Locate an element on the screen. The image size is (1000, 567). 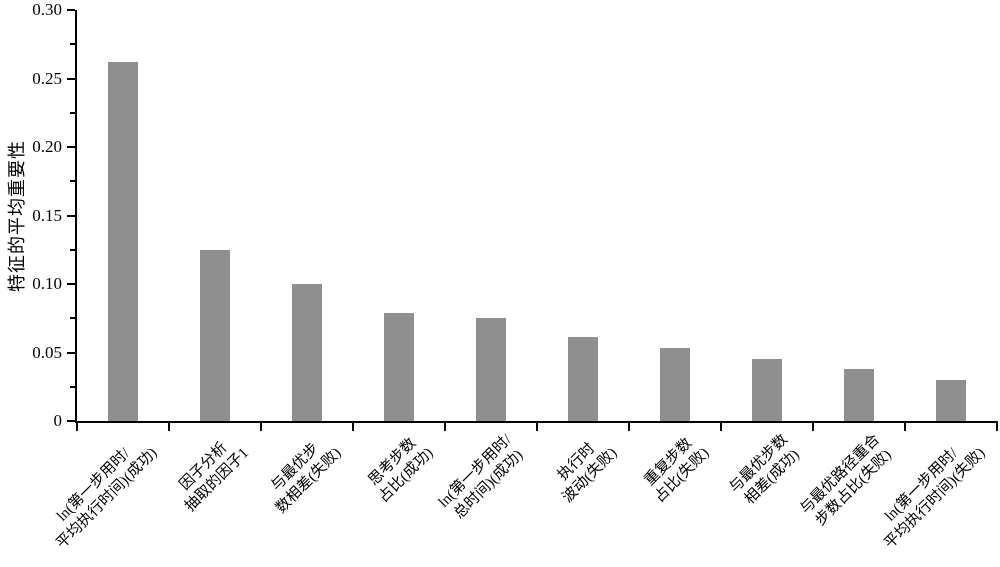
y-tick-label: 0.10 is located at coordinates (47, 283).